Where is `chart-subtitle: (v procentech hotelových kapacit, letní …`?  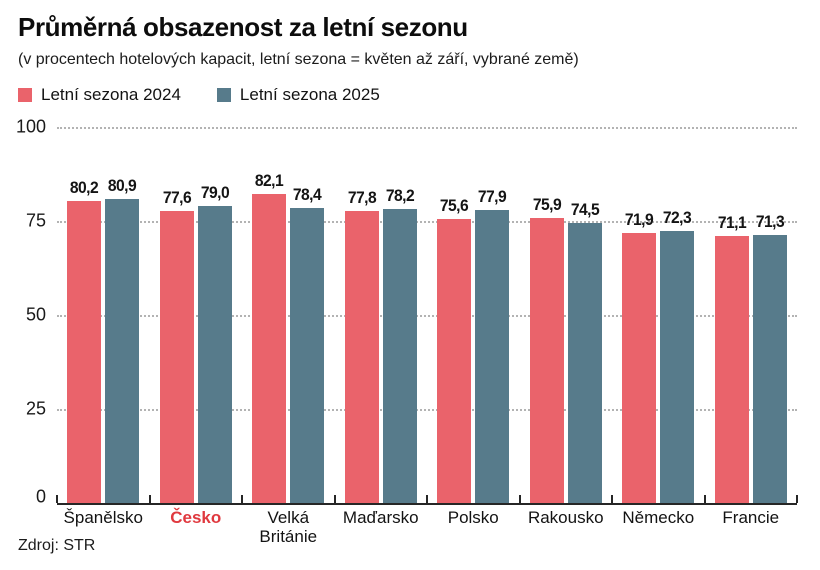 chart-subtitle: (v procentech hotelových kapacit, letní … is located at coordinates (298, 59).